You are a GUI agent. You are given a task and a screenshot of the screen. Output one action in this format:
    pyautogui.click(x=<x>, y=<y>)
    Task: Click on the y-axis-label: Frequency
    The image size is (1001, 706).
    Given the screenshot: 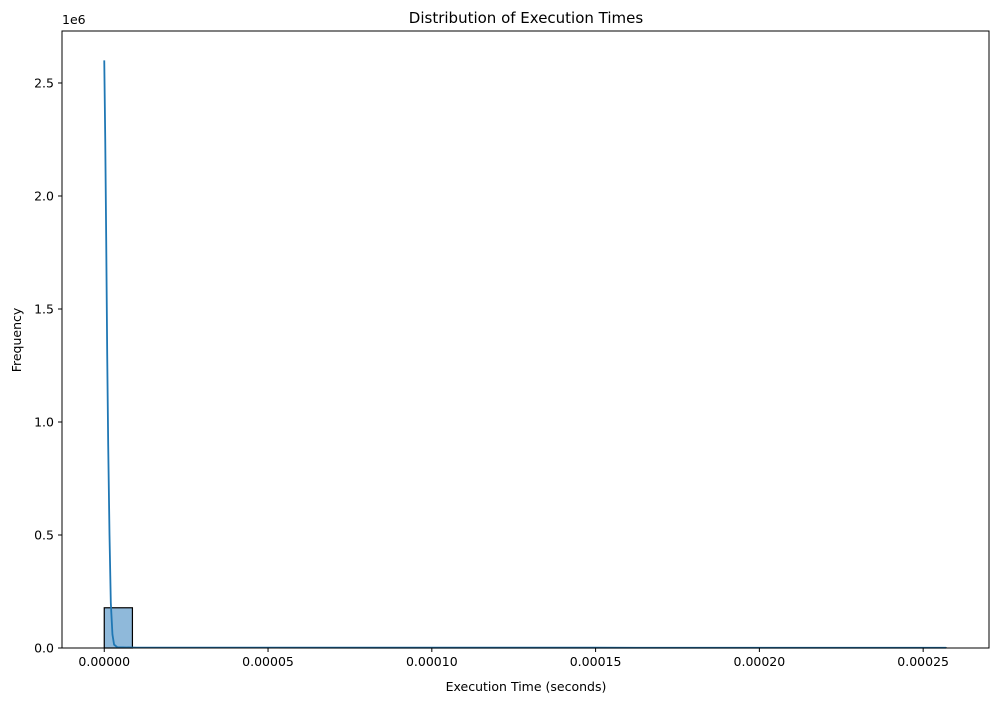 What is the action you would take?
    pyautogui.click(x=16, y=339)
    